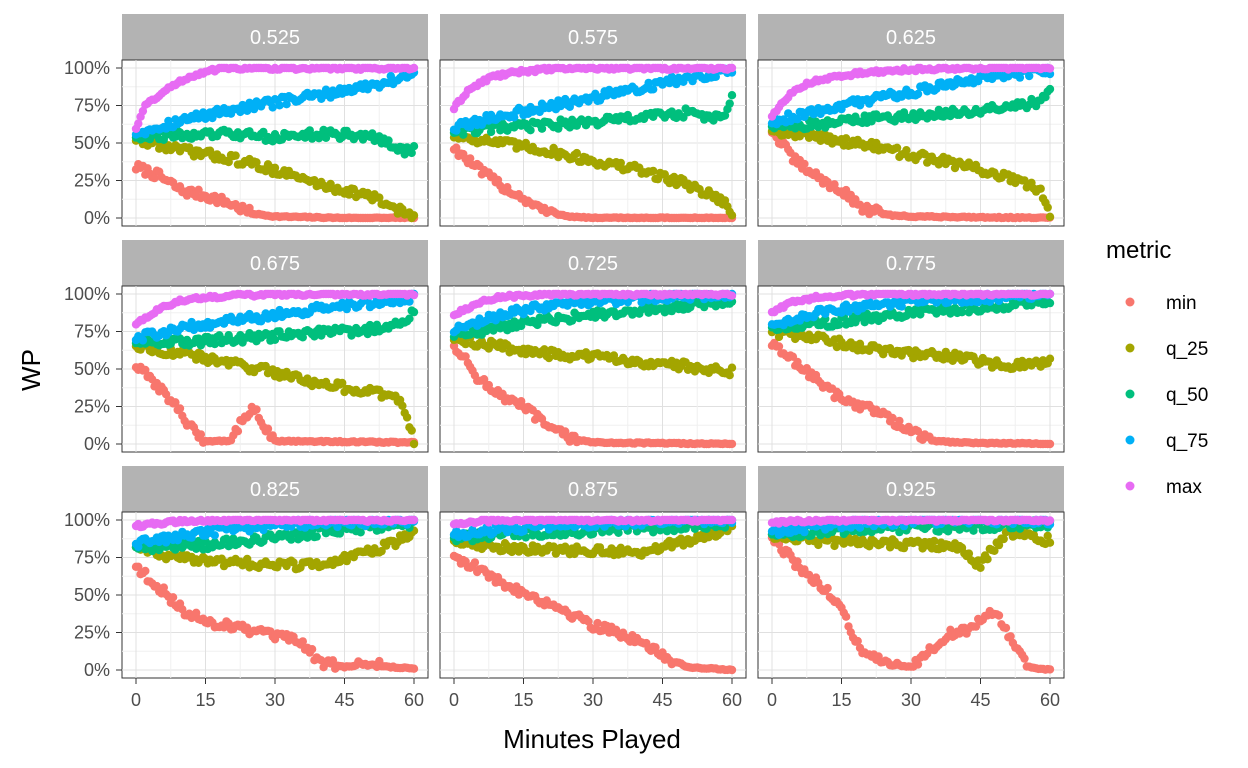 Image resolution: width=1248 pixels, height=768 pixels. Describe the element at coordinates (275, 490) in the screenshot. I see `facet-strip-label: 0.825` at that location.